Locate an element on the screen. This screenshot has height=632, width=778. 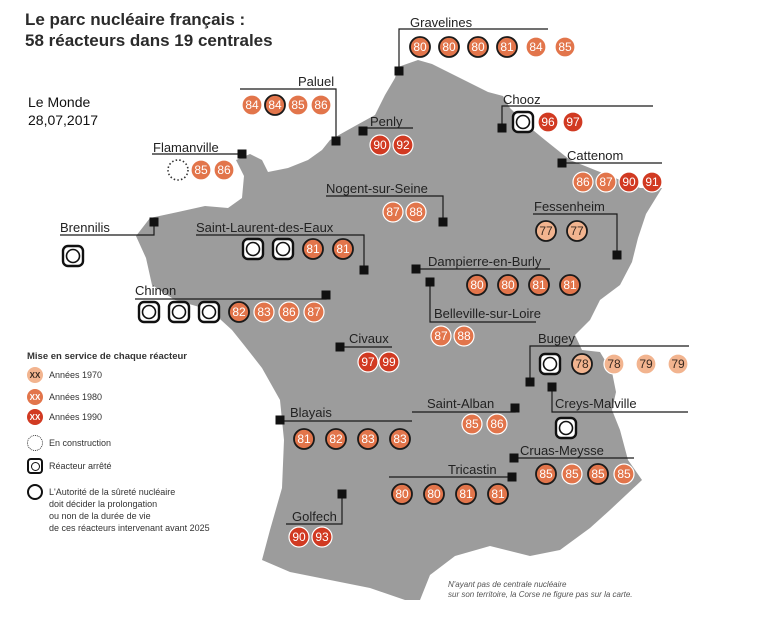
creys-malville-plant: Creys-Malville is located at coordinates (592, 411).